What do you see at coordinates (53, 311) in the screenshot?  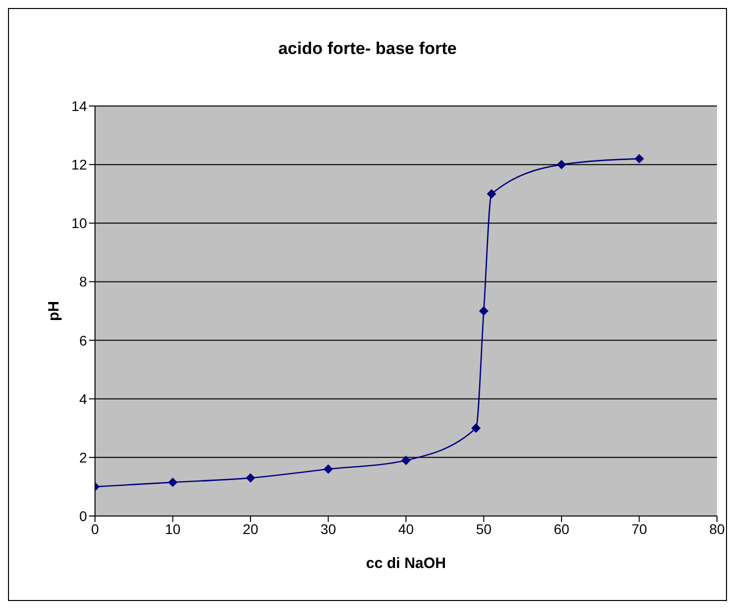 I see `y-axis-title: pH` at bounding box center [53, 311].